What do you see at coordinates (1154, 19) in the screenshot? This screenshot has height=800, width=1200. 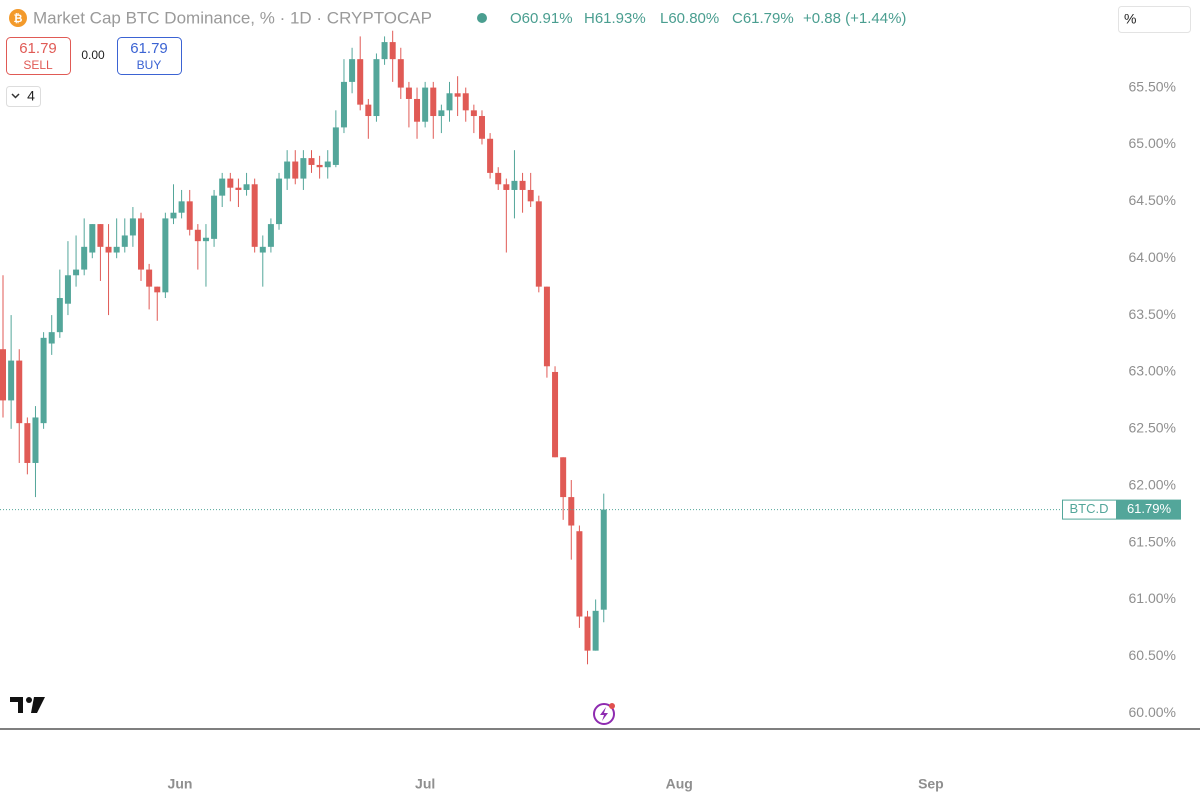 I see `scale-mode-box` at bounding box center [1154, 19].